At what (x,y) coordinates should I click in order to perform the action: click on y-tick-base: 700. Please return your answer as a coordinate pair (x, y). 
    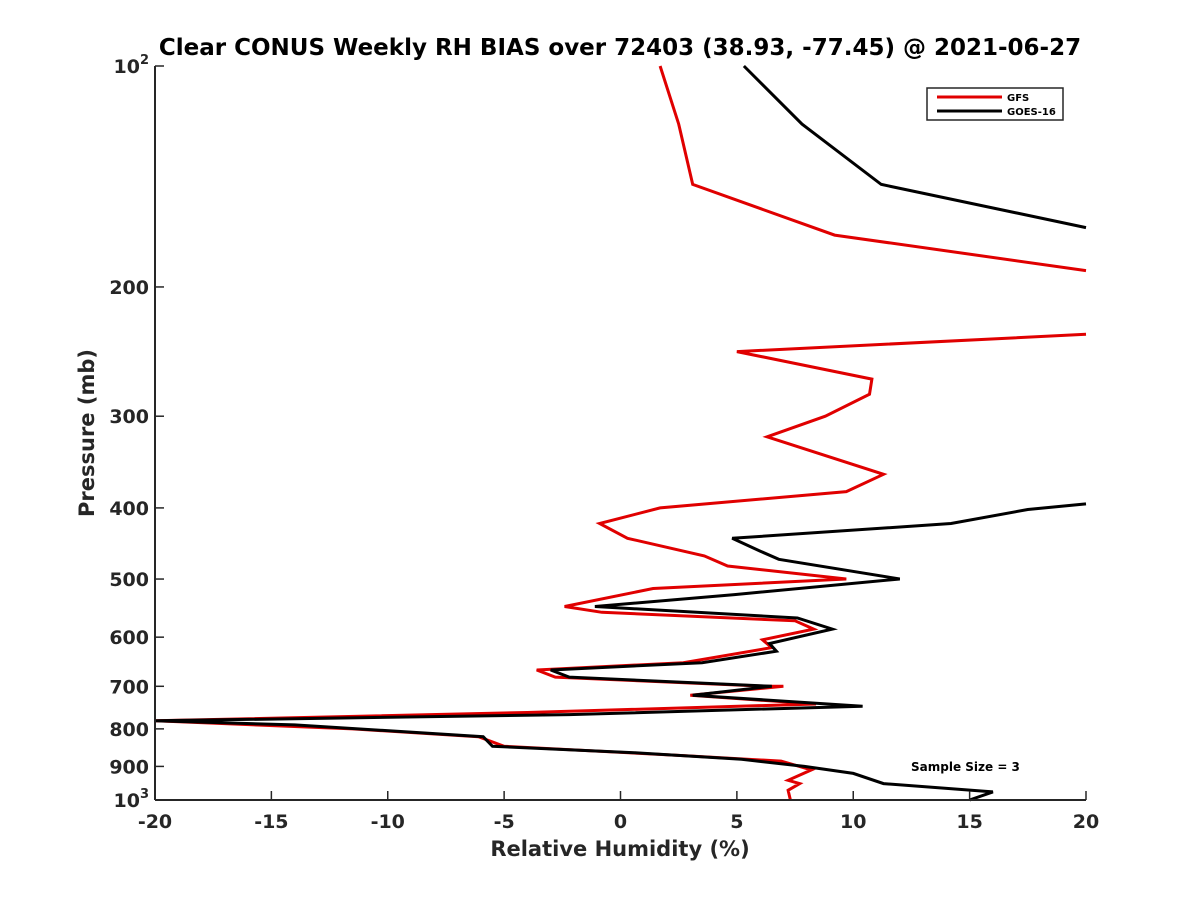
    Looking at the image, I should click on (129, 687).